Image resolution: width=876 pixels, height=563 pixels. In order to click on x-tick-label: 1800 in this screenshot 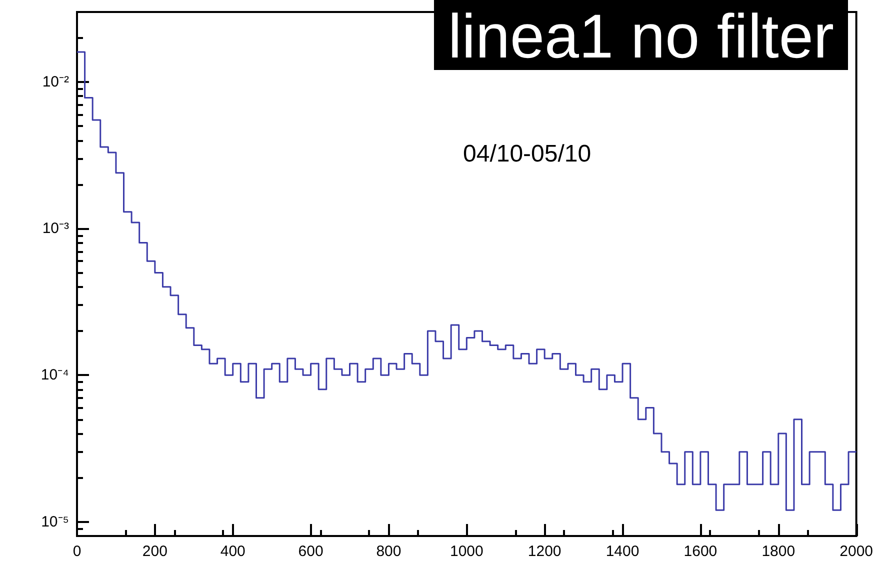, I will do `click(779, 551)`.